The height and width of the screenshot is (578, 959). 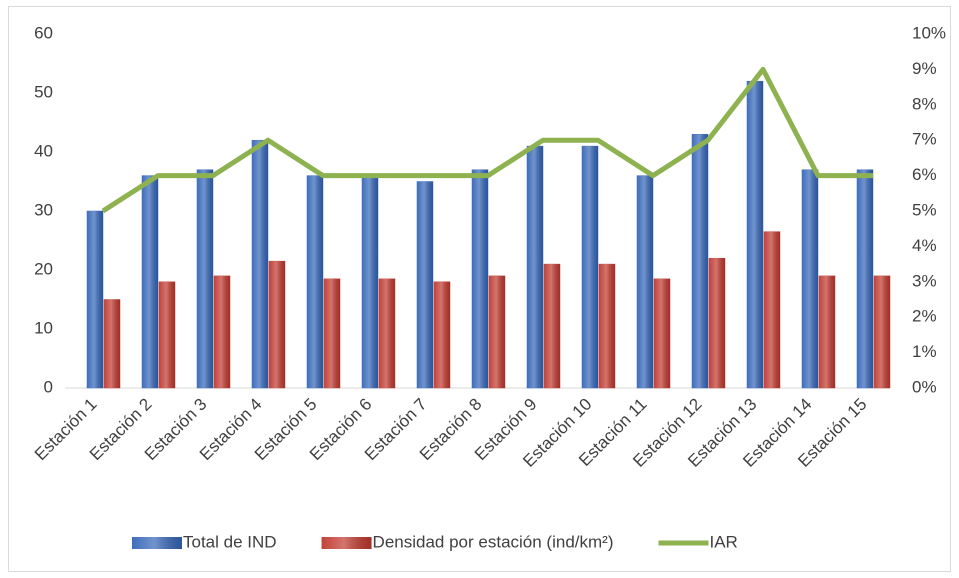 What do you see at coordinates (924, 351) in the screenshot?
I see `y2-tick-label: 1%` at bounding box center [924, 351].